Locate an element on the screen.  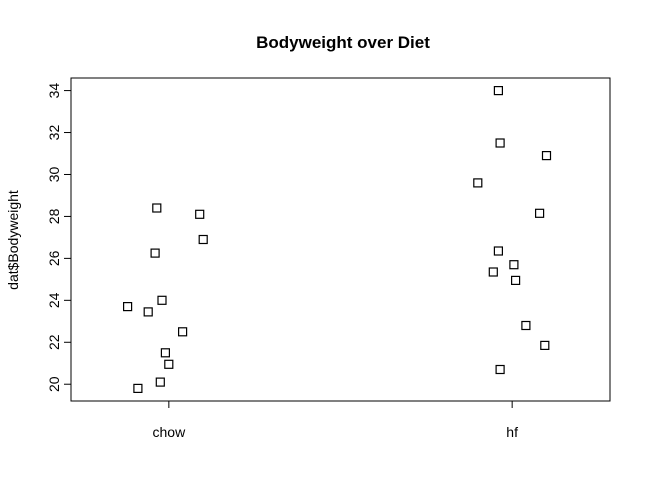
chart-title: Bodyweight over Diet is located at coordinates (343, 42).